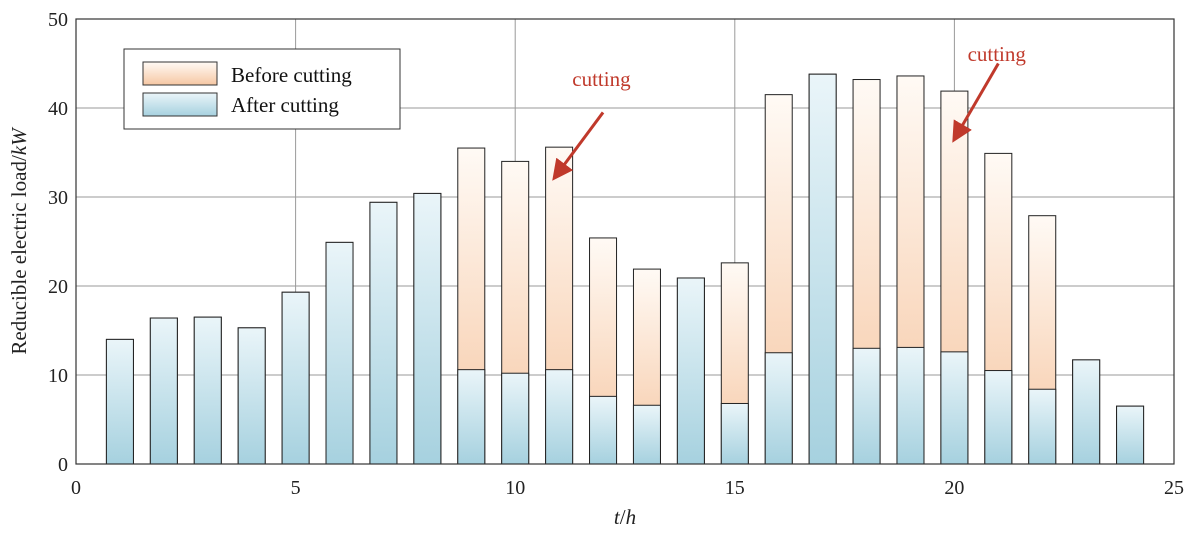 This screenshot has height=541, width=1200. Describe the element at coordinates (1174, 488) in the screenshot. I see `x-tick-label: 25` at that location.